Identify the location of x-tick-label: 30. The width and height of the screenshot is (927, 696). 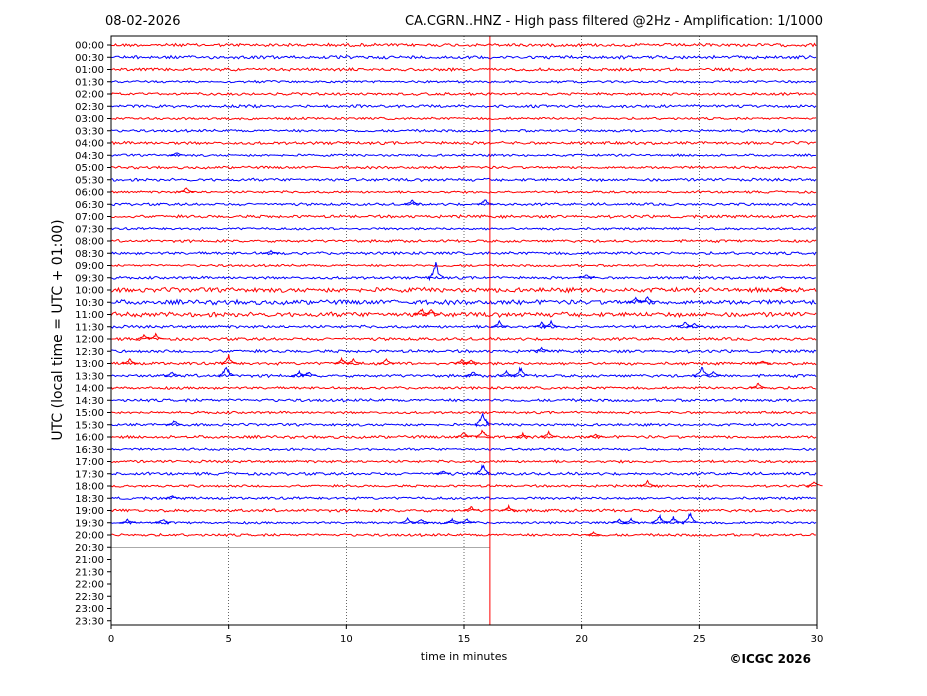
(817, 639).